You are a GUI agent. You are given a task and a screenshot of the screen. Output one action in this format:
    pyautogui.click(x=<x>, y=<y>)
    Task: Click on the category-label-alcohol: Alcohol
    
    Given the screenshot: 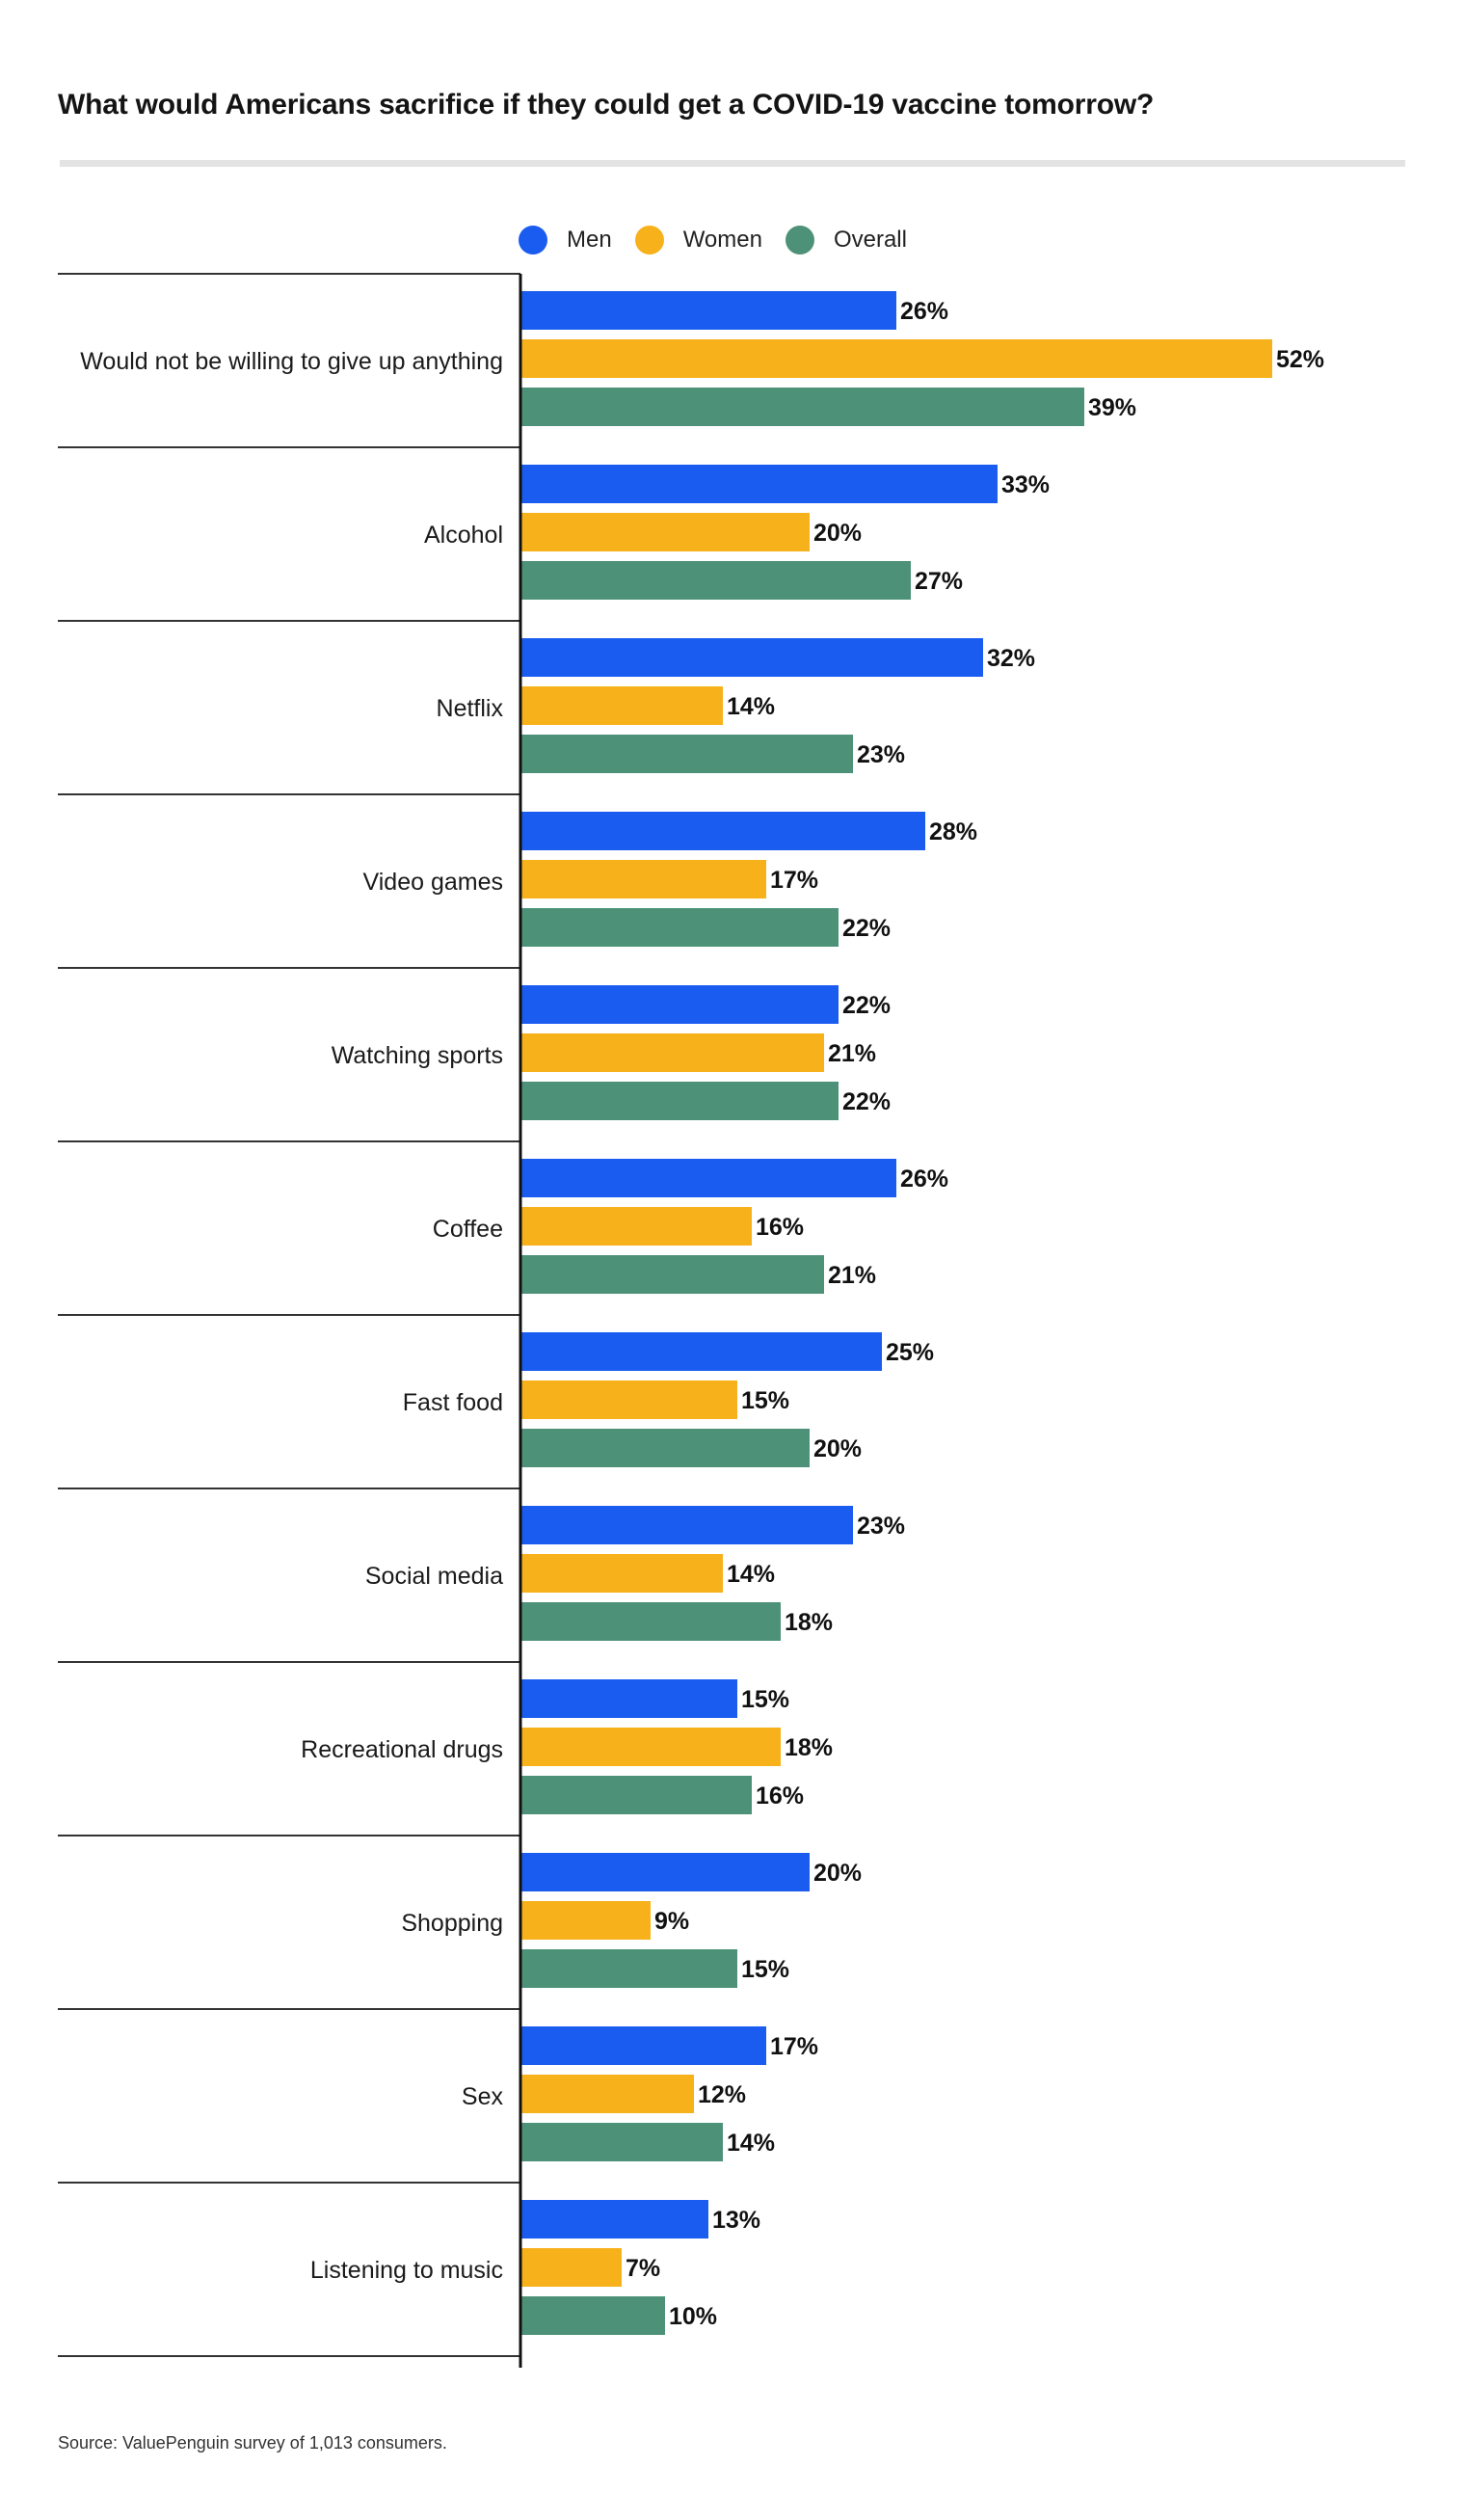 What is the action you would take?
    pyautogui.click(x=463, y=535)
    